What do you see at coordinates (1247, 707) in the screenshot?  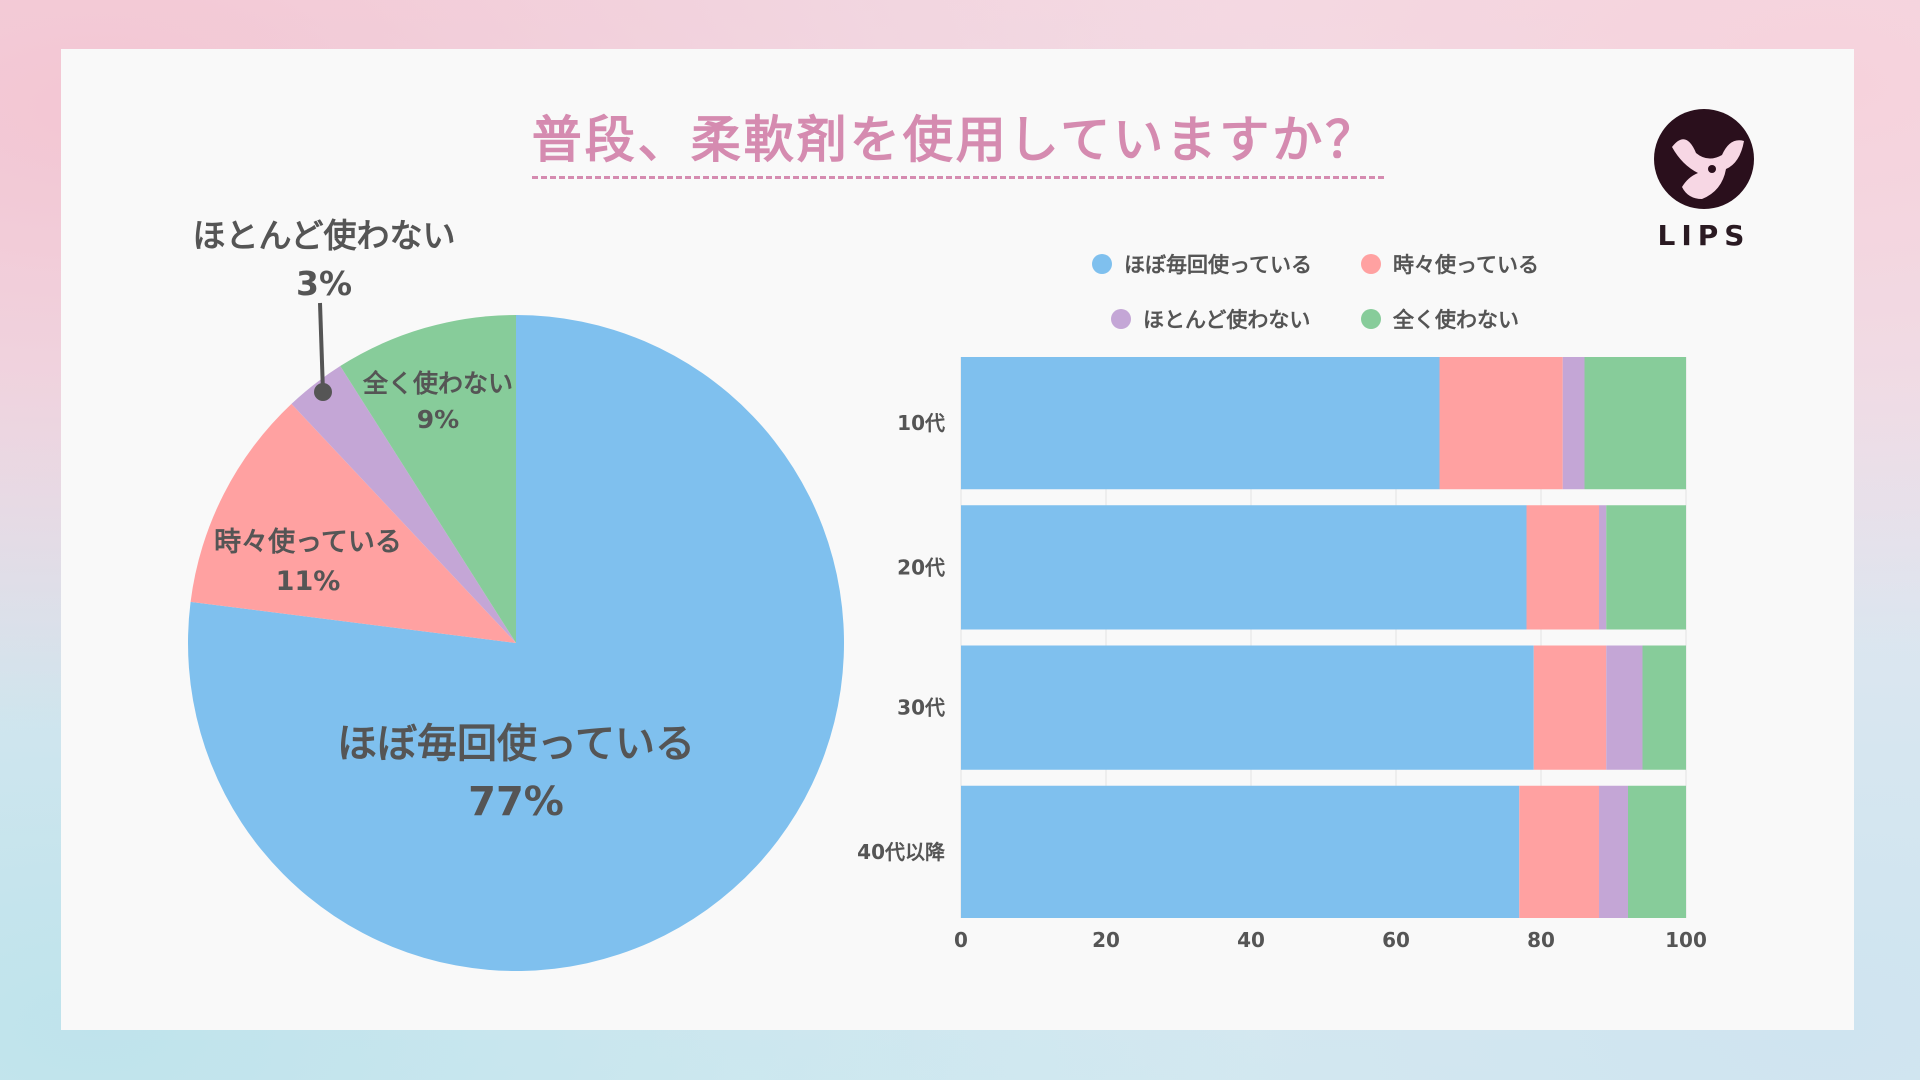 I see `bar-3-mostly` at bounding box center [1247, 707].